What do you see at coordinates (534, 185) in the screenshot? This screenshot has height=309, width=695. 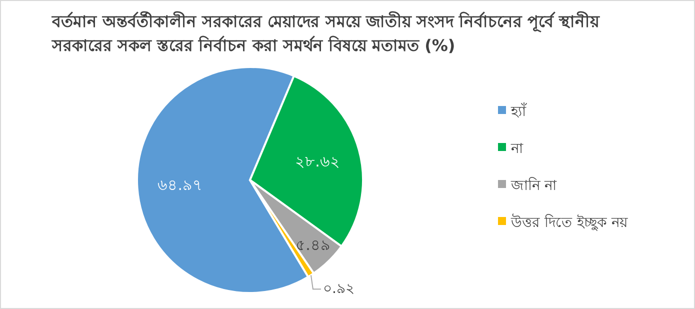 I see `legend-label: জানি না` at bounding box center [534, 185].